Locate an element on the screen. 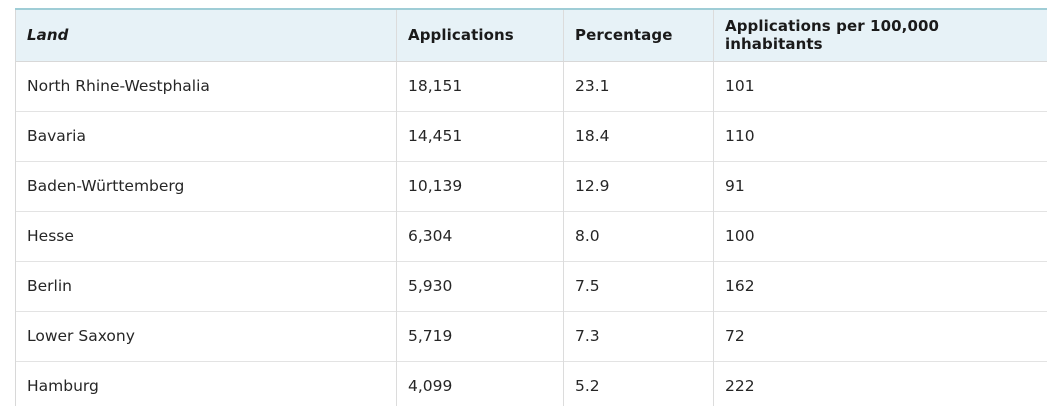 This screenshot has width=1047, height=406. cell-applications: 6,304 is located at coordinates (480, 235).